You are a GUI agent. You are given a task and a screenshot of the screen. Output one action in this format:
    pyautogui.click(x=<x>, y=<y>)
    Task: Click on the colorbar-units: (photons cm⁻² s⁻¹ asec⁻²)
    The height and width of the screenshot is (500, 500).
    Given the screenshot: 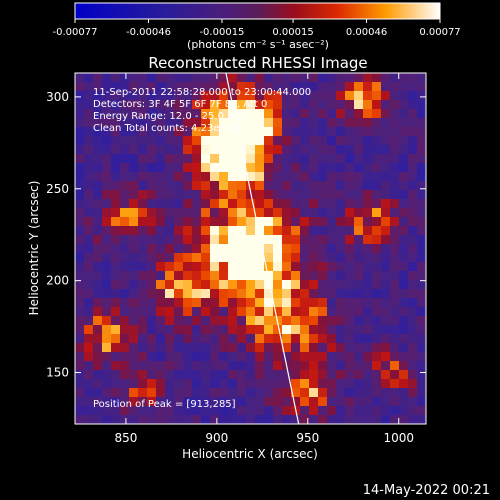 What is the action you would take?
    pyautogui.click(x=258, y=44)
    